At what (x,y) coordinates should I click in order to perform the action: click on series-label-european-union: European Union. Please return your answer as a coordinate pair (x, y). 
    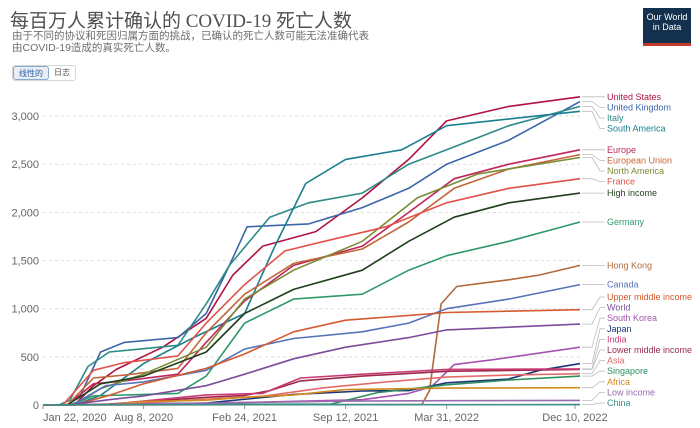
    Looking at the image, I should click on (639, 160).